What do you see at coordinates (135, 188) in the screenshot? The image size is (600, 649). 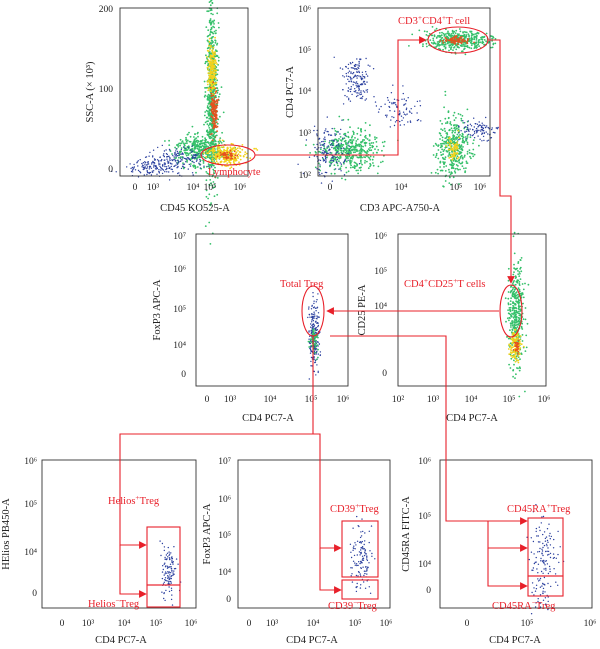 I see `x-tick-label: 0` at bounding box center [135, 188].